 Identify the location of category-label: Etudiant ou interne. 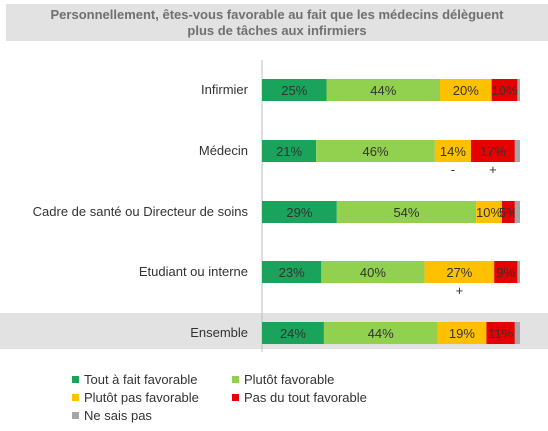
(193, 271).